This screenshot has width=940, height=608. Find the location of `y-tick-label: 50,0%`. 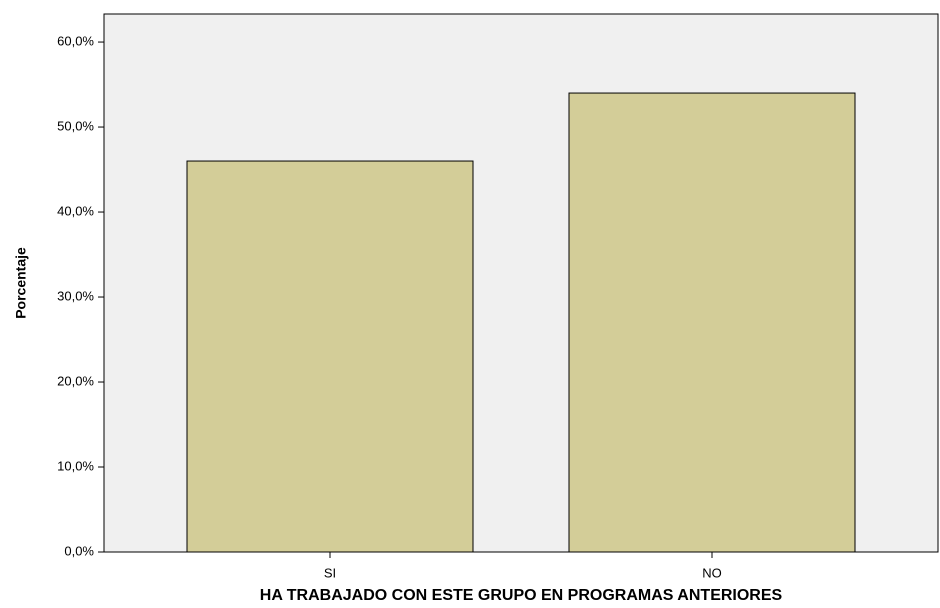

y-tick-label: 50,0% is located at coordinates (75, 125).